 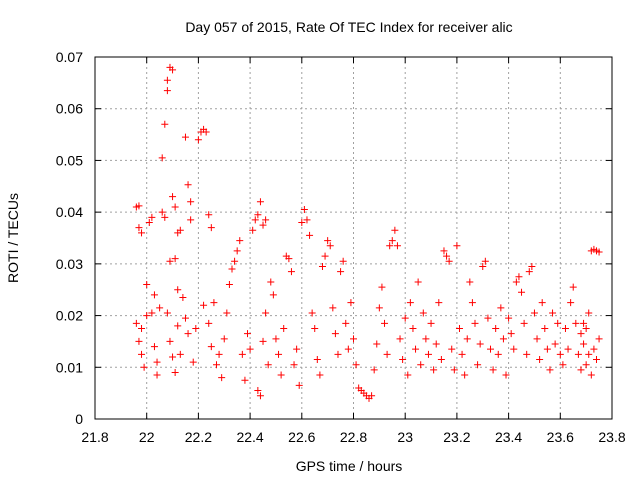 What do you see at coordinates (405, 437) in the screenshot?
I see `x-tick-label: 23` at bounding box center [405, 437].